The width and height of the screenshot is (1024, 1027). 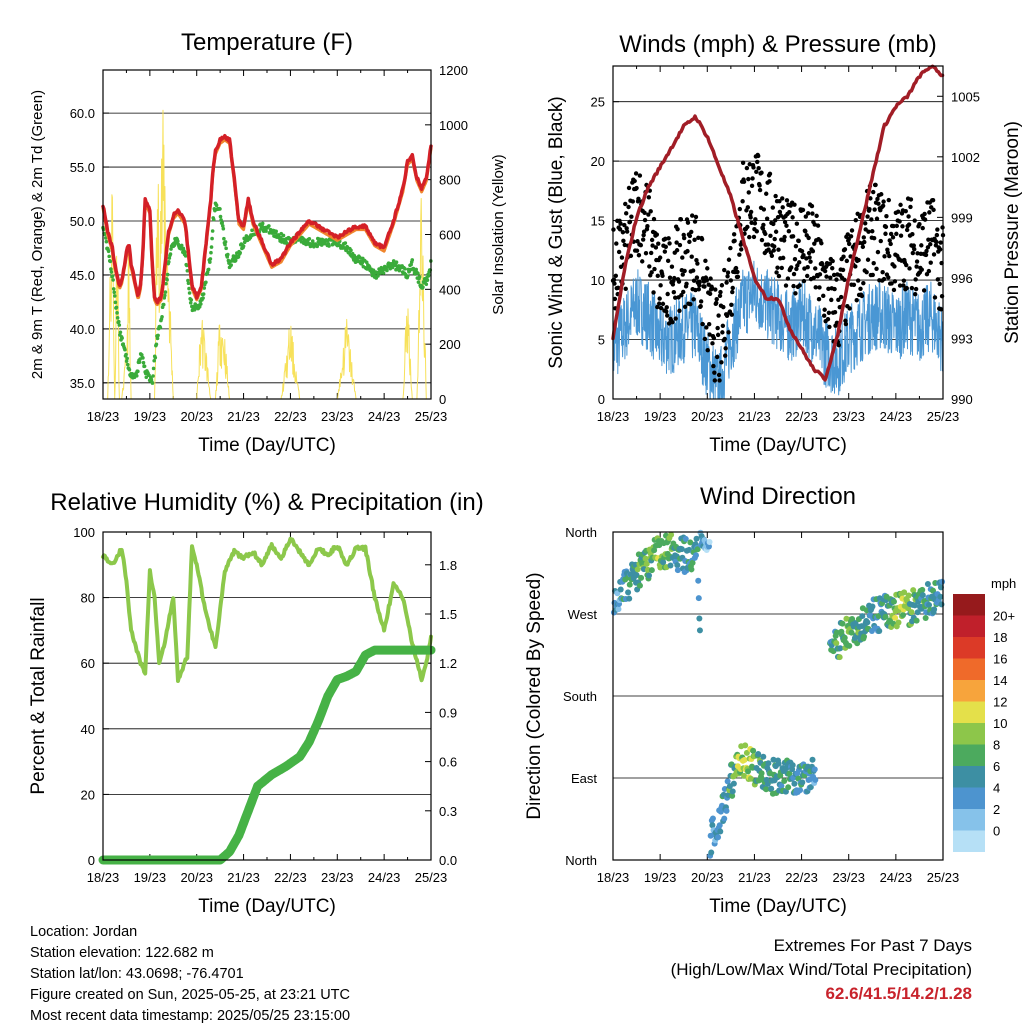 I want to click on direction-xtick-label: 21/23, so click(x=754, y=877).